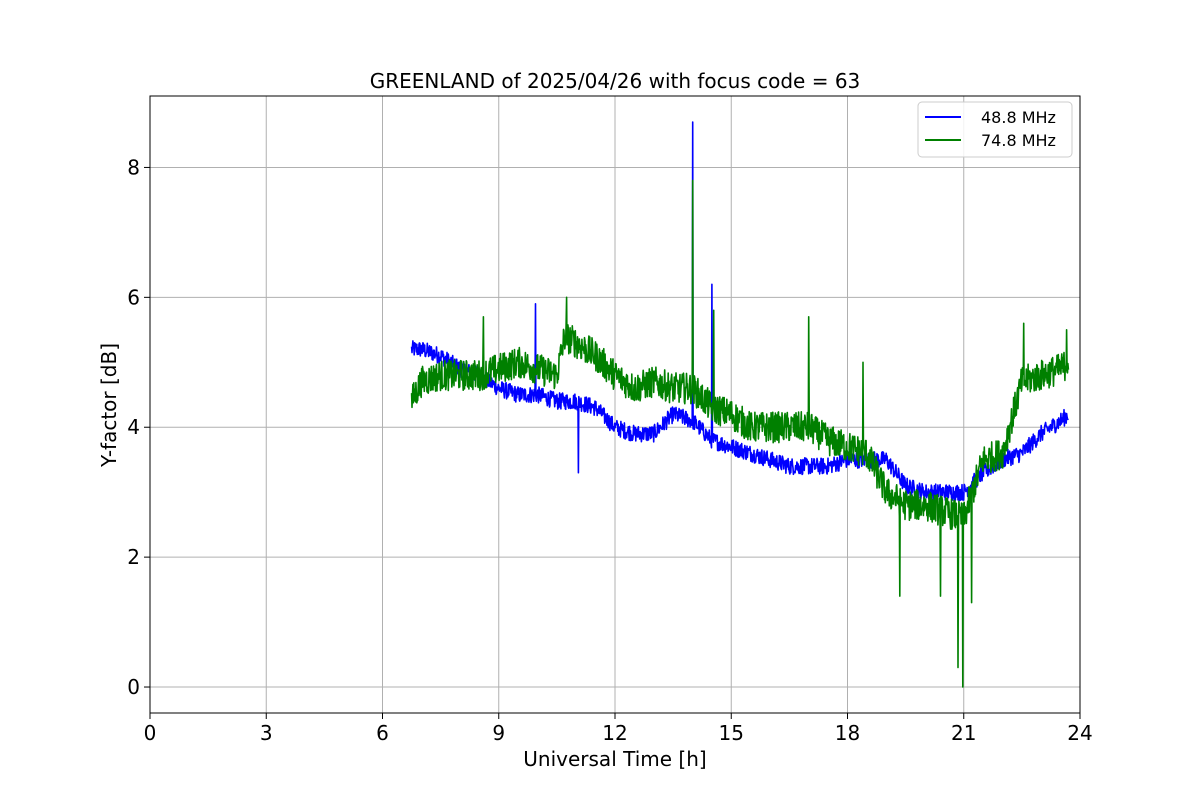 This screenshot has height=800, width=1200. Describe the element at coordinates (133, 557) in the screenshot. I see `y-tick-label: 2` at that location.